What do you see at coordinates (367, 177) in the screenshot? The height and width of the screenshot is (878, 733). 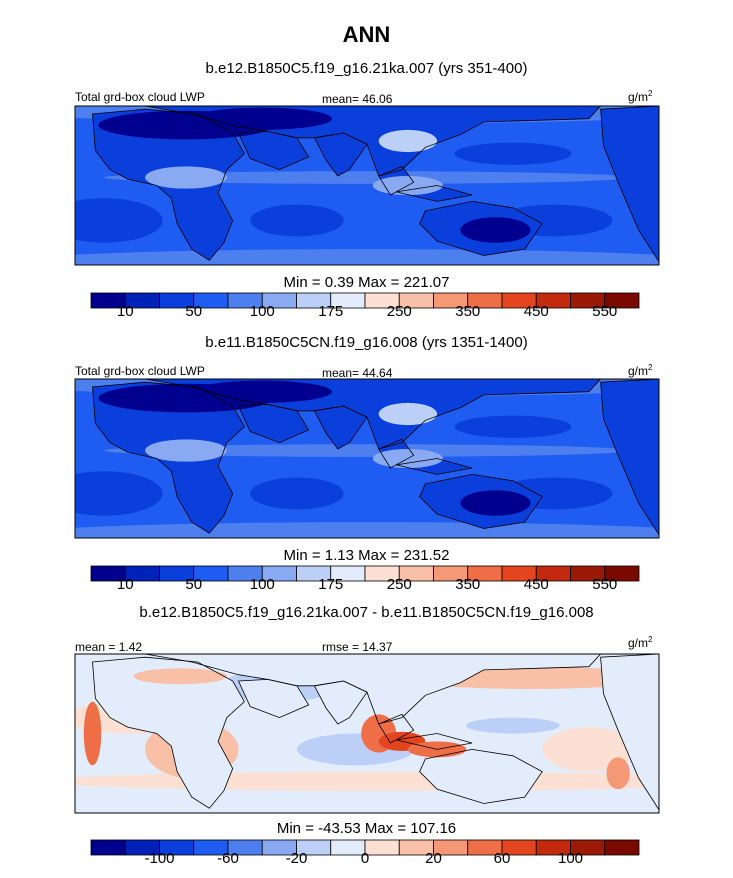 I see `itcz-band` at bounding box center [367, 177].